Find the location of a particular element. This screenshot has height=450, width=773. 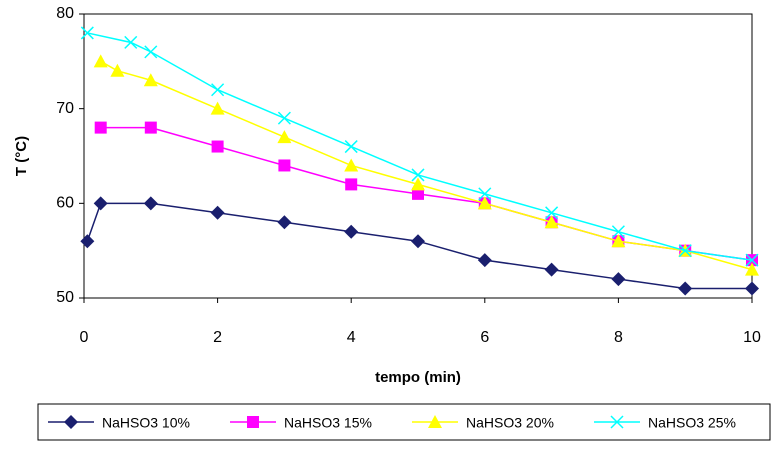

legend-label: NaHSO3 20% is located at coordinates (510, 423).